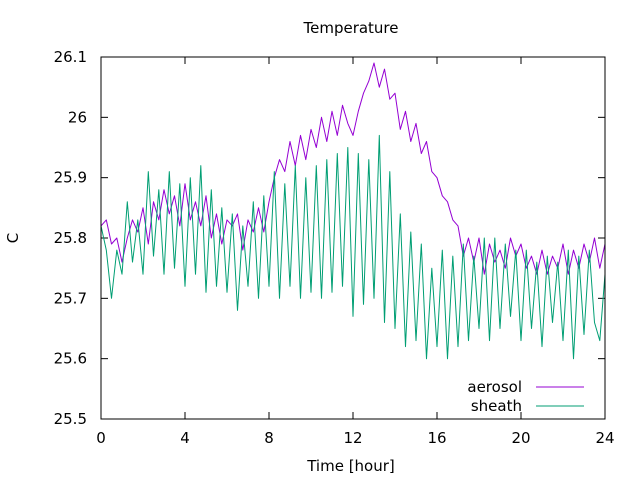 Image resolution: width=640 pixels, height=480 pixels. Describe the element at coordinates (269, 438) in the screenshot. I see `x-tick-label: 8` at that location.